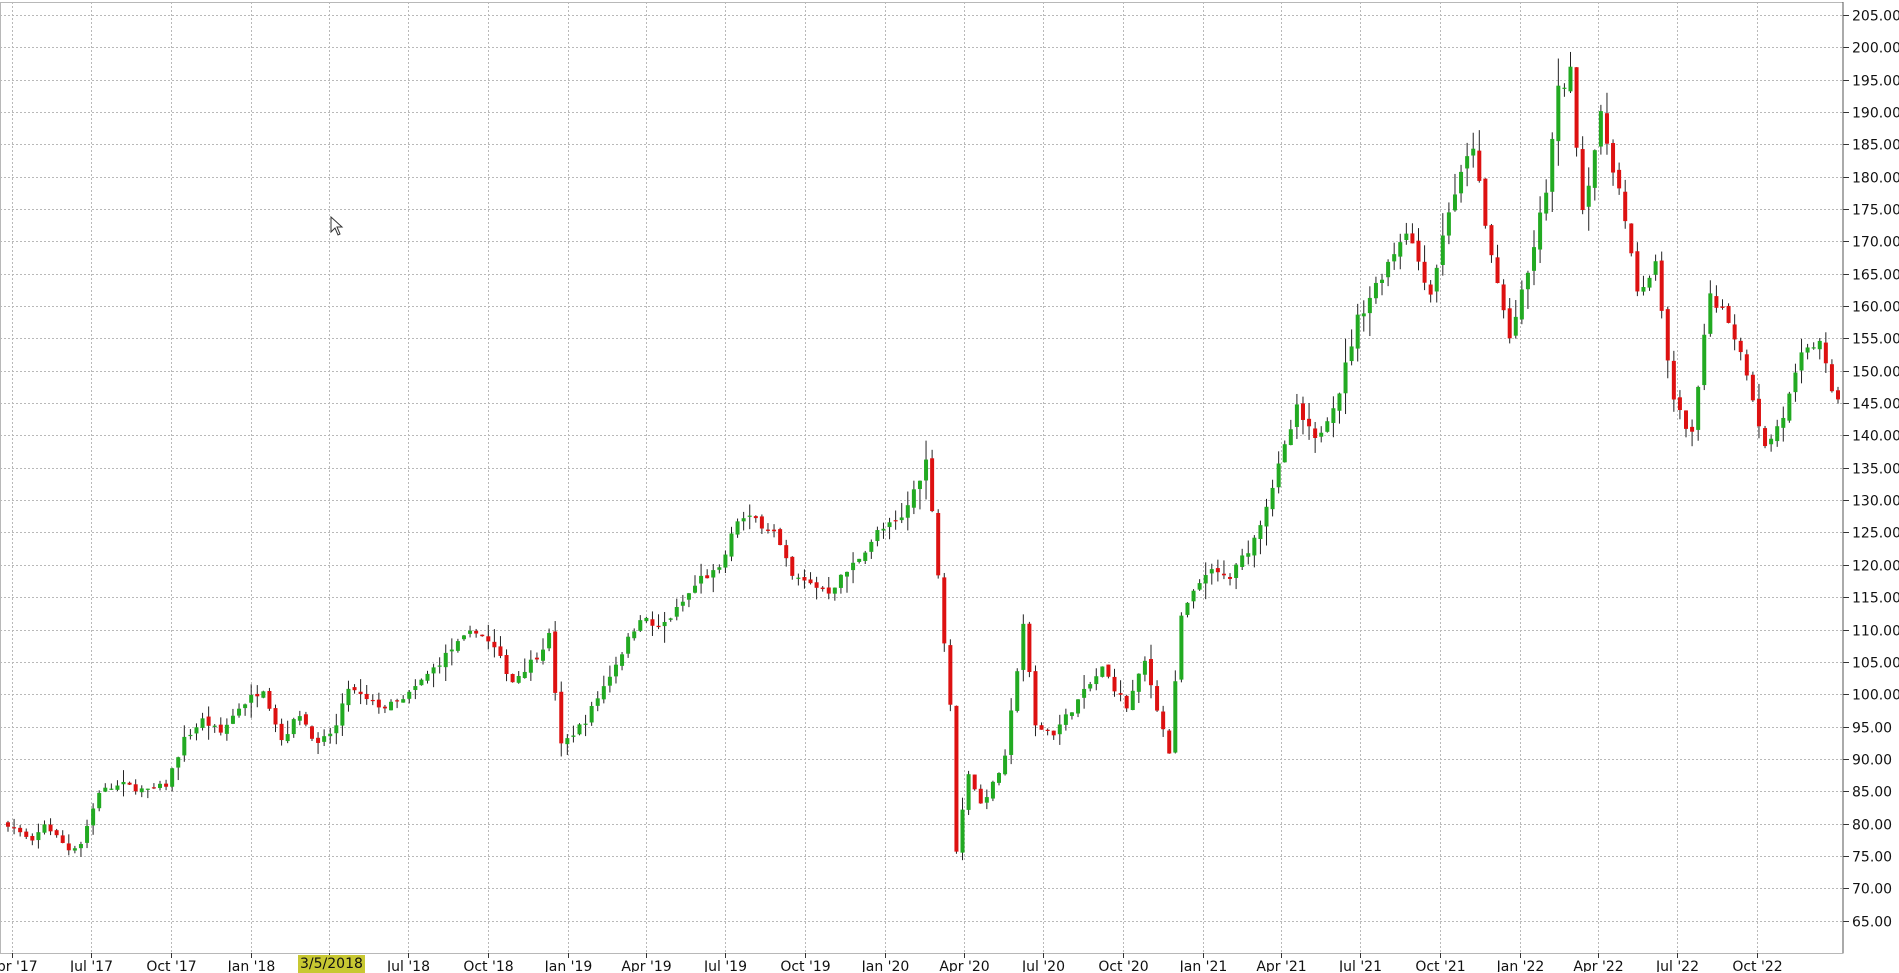 This screenshot has width=1899, height=973. What do you see at coordinates (725, 965) in the screenshot?
I see `x-tick-label: Jul '19` at bounding box center [725, 965].